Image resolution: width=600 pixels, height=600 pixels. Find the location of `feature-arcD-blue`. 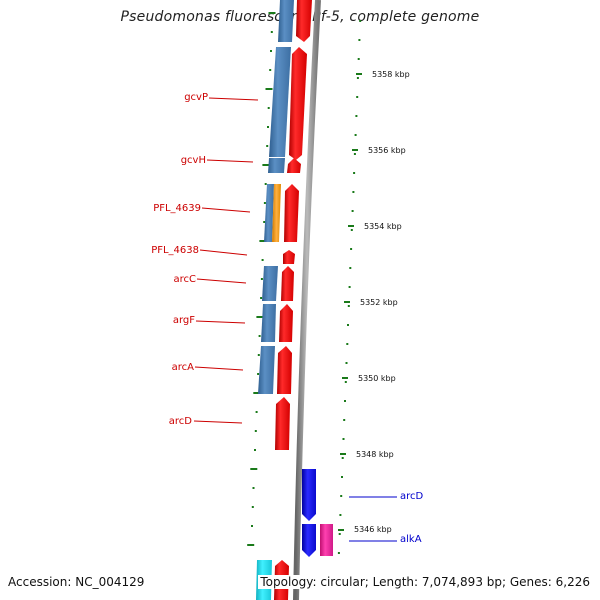

feature-arcD-blue is located at coordinates (309, 495).